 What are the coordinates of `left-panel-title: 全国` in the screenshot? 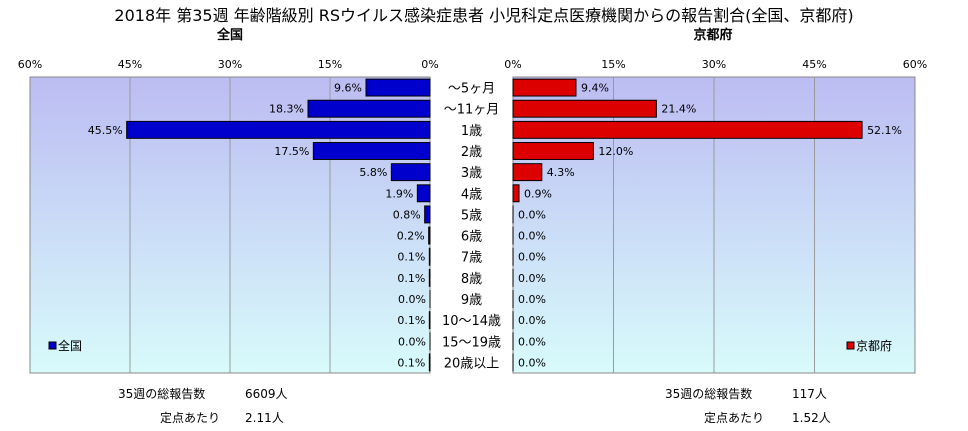 It's located at (229, 35).